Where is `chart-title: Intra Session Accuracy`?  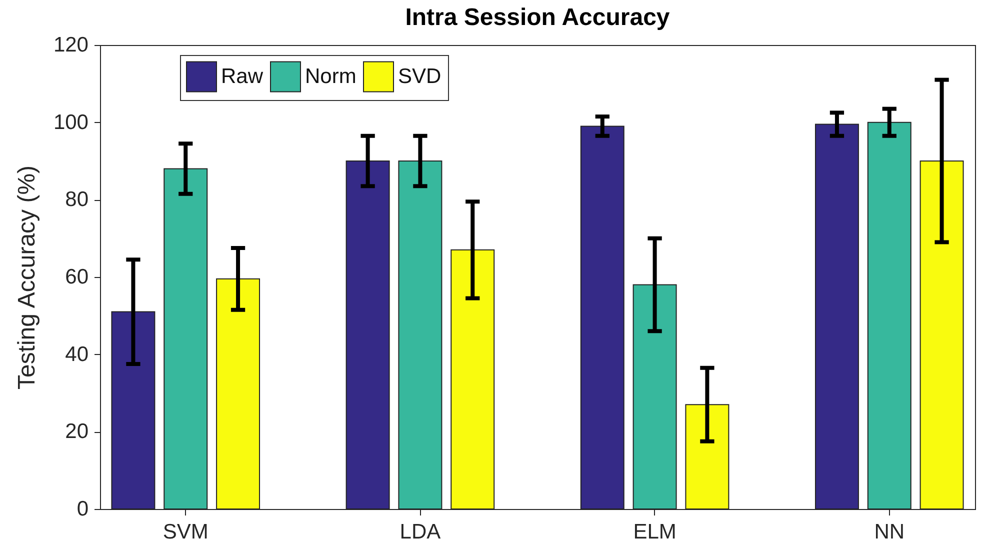 chart-title: Intra Session Accuracy is located at coordinates (537, 17).